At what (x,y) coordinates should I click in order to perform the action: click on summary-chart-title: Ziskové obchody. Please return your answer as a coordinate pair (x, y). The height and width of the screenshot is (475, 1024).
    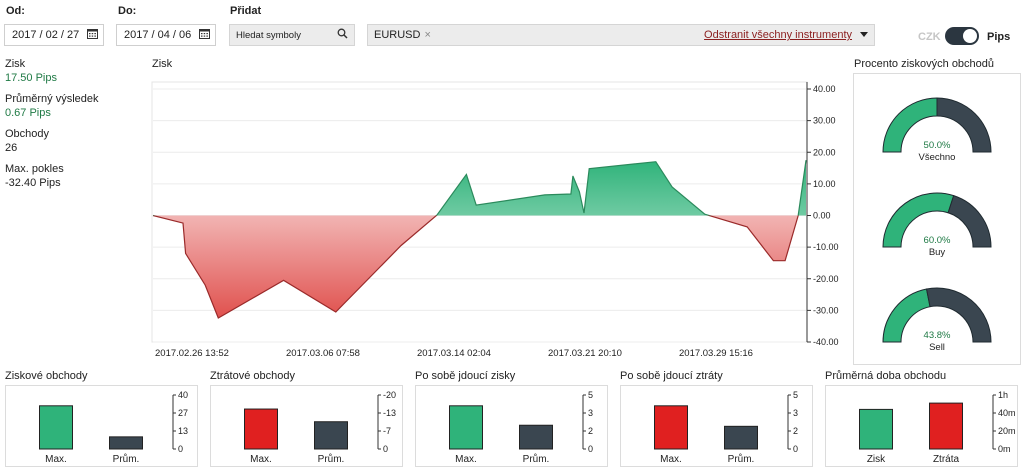
    Looking at the image, I should click on (46, 376).